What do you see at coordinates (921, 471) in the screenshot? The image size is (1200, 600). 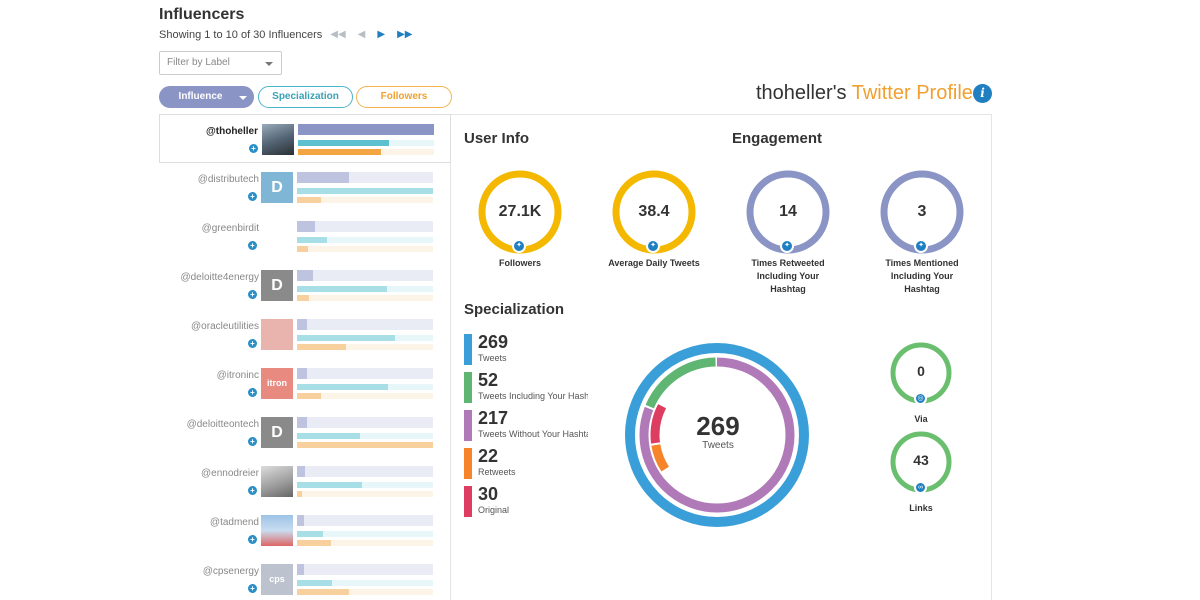 I see `links-stat: 43 ∞ Links` at bounding box center [921, 471].